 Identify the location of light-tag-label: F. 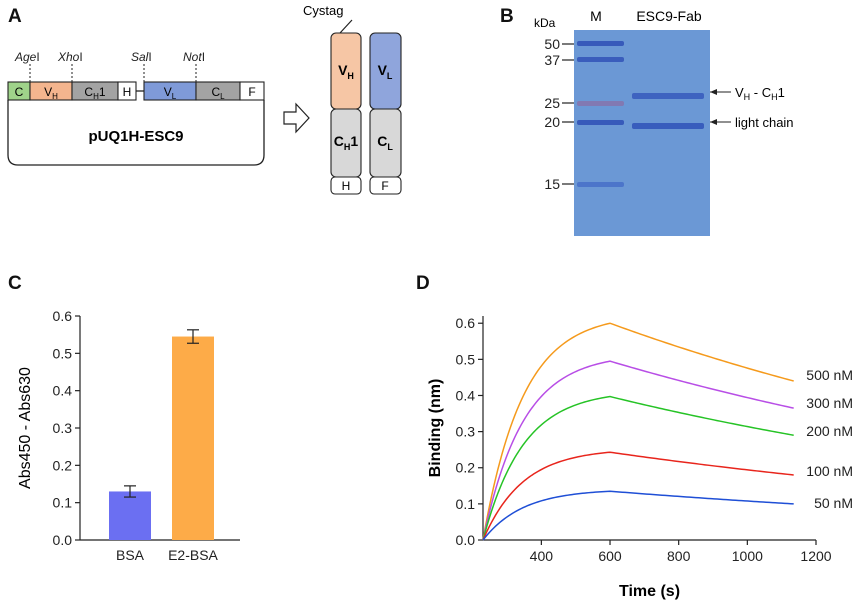
(384, 186).